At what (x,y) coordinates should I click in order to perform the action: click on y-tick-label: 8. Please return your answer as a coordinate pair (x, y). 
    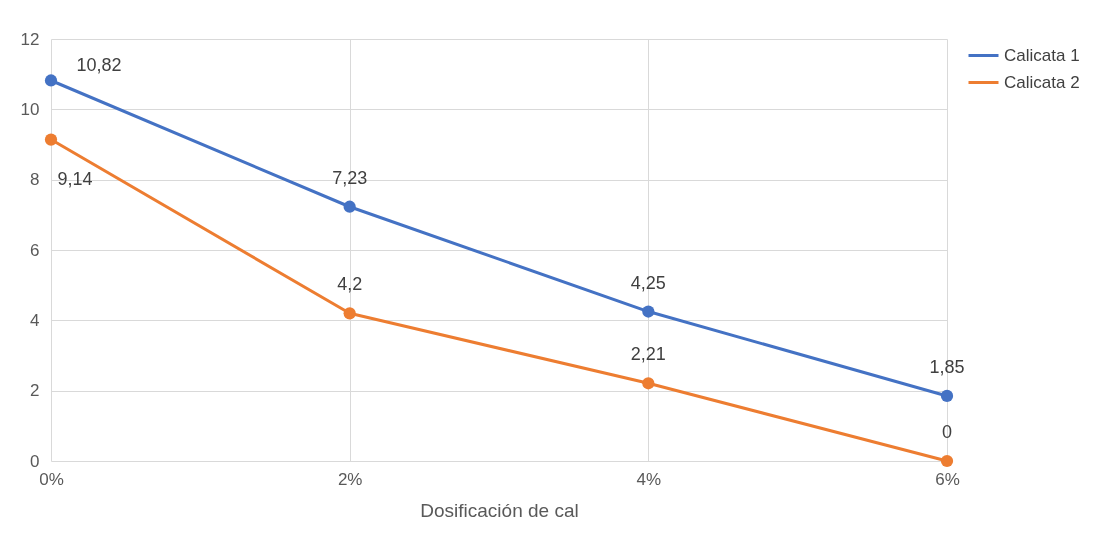
    Looking at the image, I should click on (35, 180).